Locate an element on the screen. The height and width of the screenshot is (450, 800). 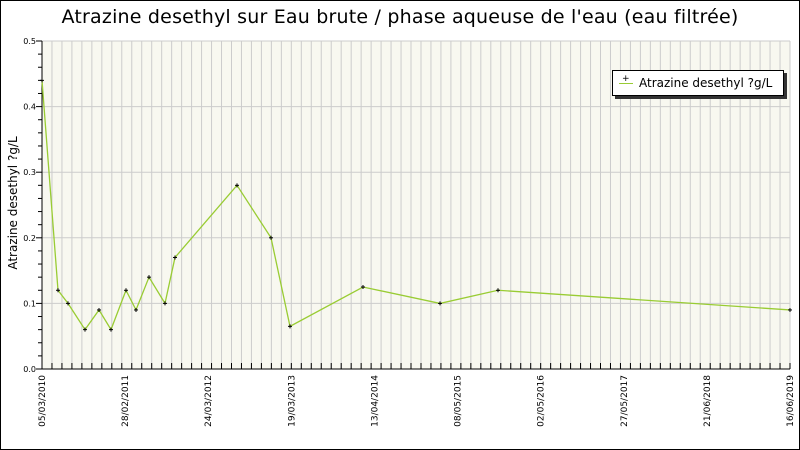
x-tick-label: 02/05/2016 is located at coordinates (542, 401).